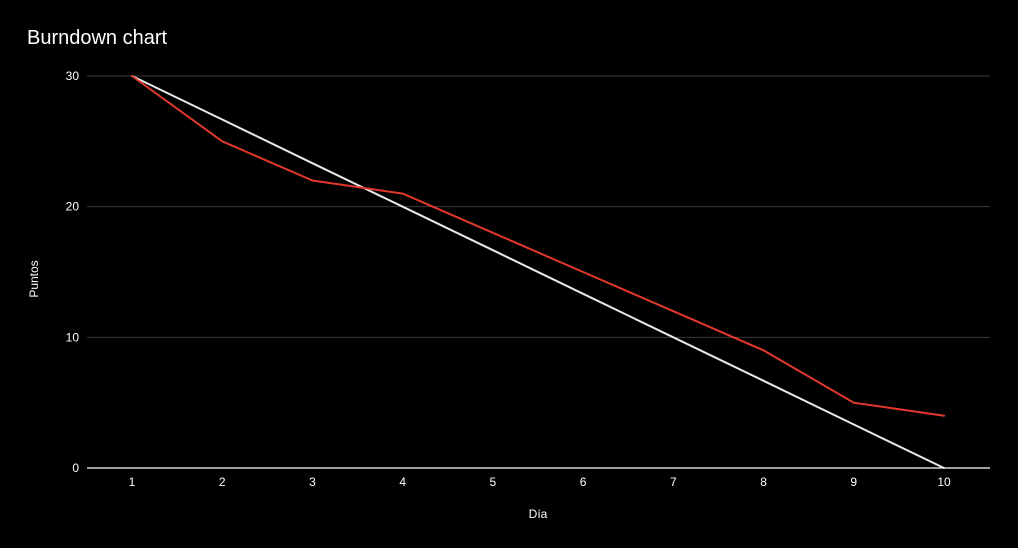 The image size is (1018, 548). I want to click on x-tick-label: 1, so click(132, 482).